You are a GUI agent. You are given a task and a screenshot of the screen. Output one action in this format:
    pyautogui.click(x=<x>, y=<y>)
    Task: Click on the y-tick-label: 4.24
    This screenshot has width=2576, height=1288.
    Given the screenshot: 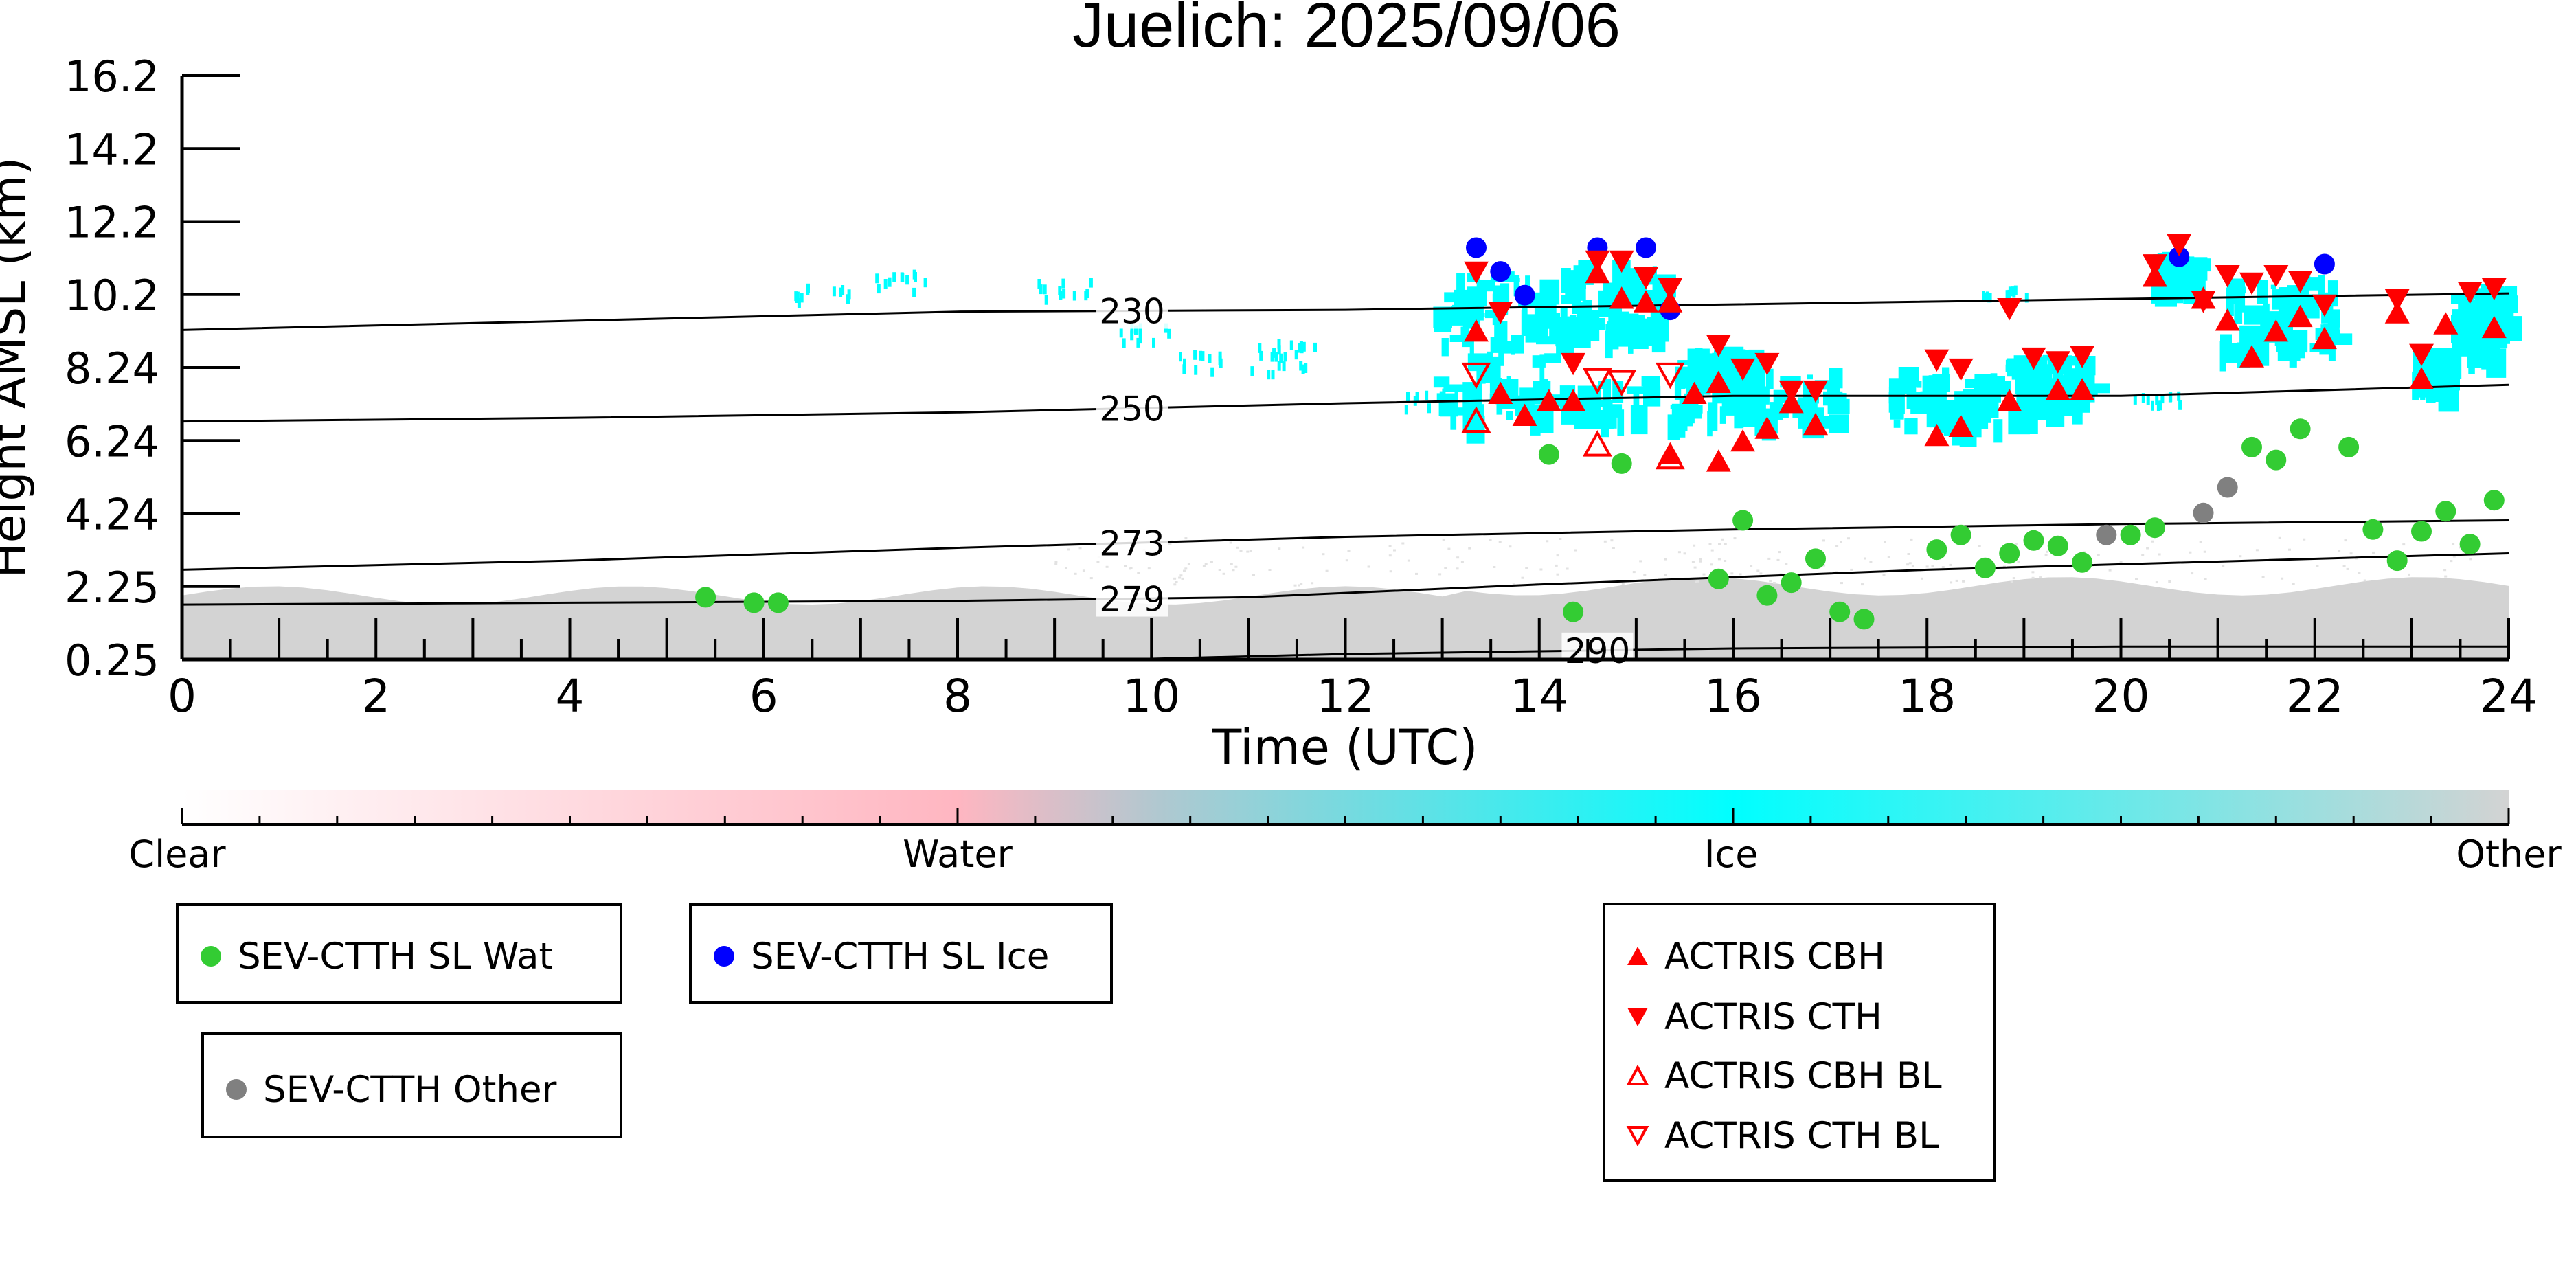 What is the action you would take?
    pyautogui.click(x=112, y=515)
    